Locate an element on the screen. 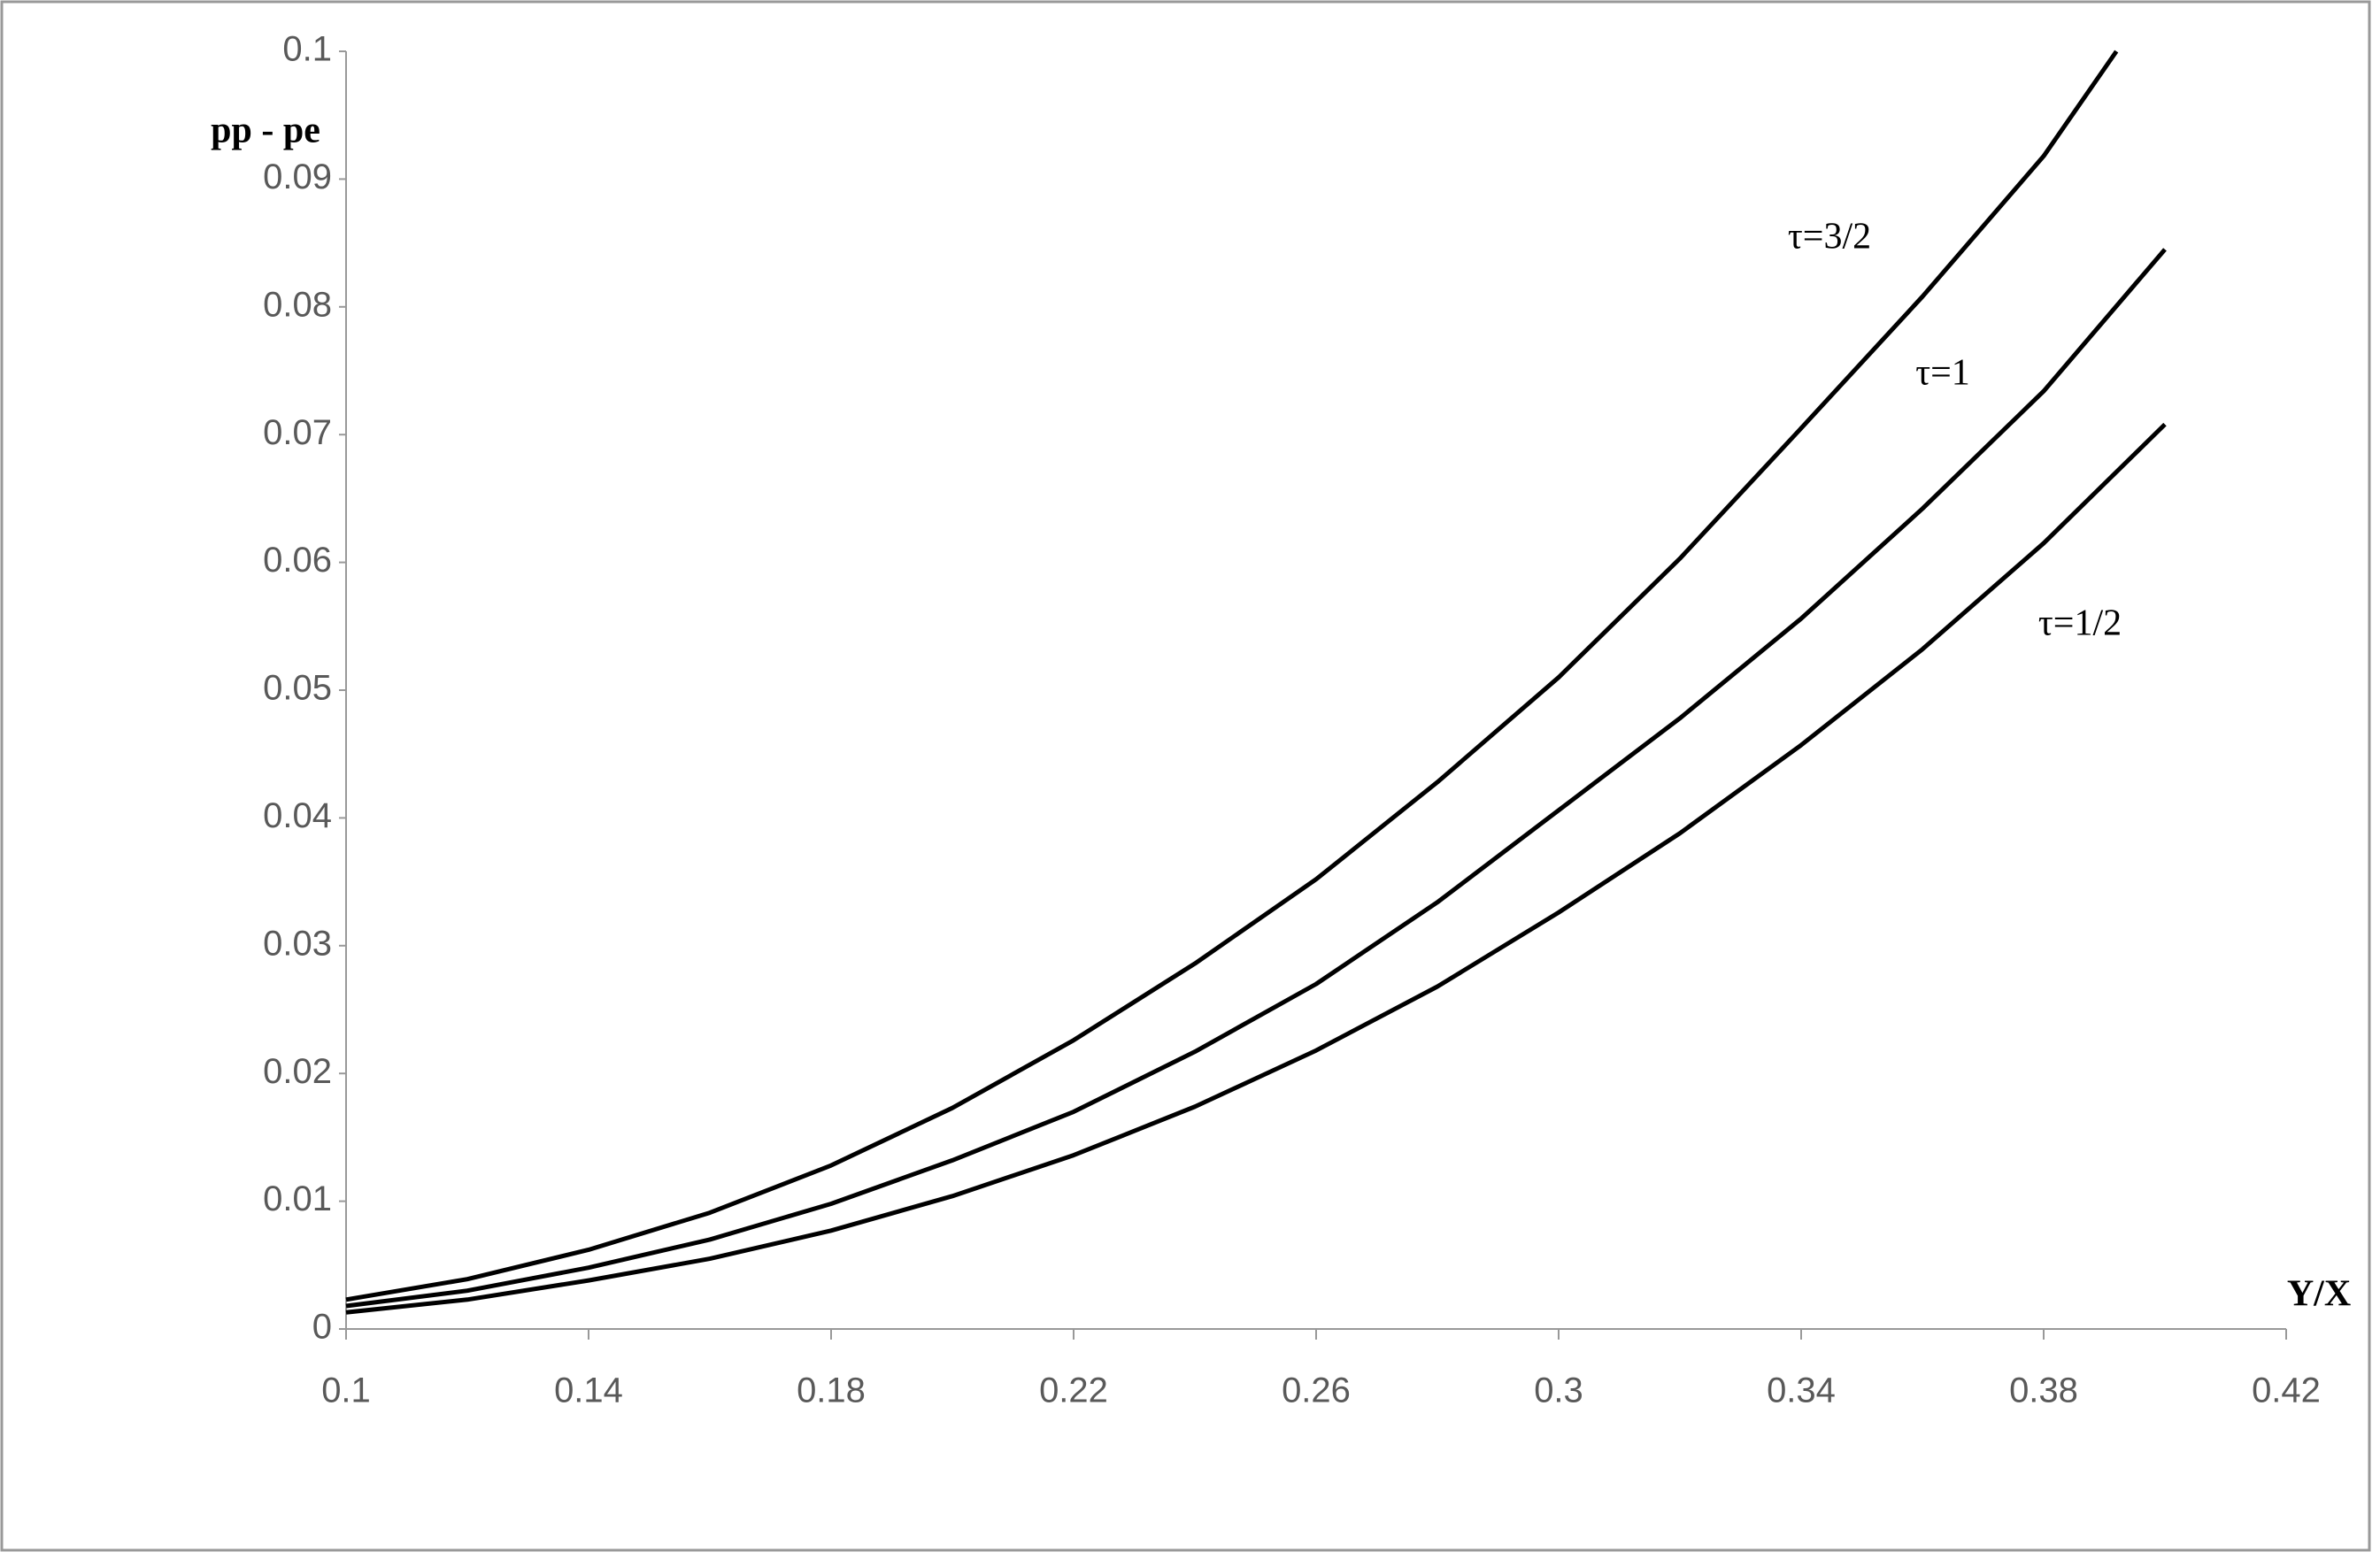  x-tick-label: 0.3 is located at coordinates (1558, 1390).